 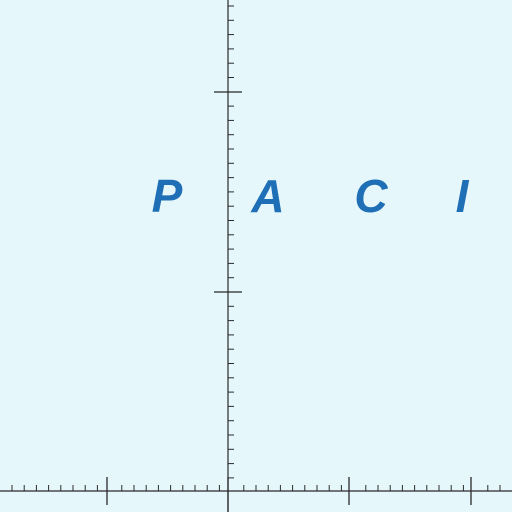 I want to click on ocean-label-letter-3: C, so click(x=371, y=196).